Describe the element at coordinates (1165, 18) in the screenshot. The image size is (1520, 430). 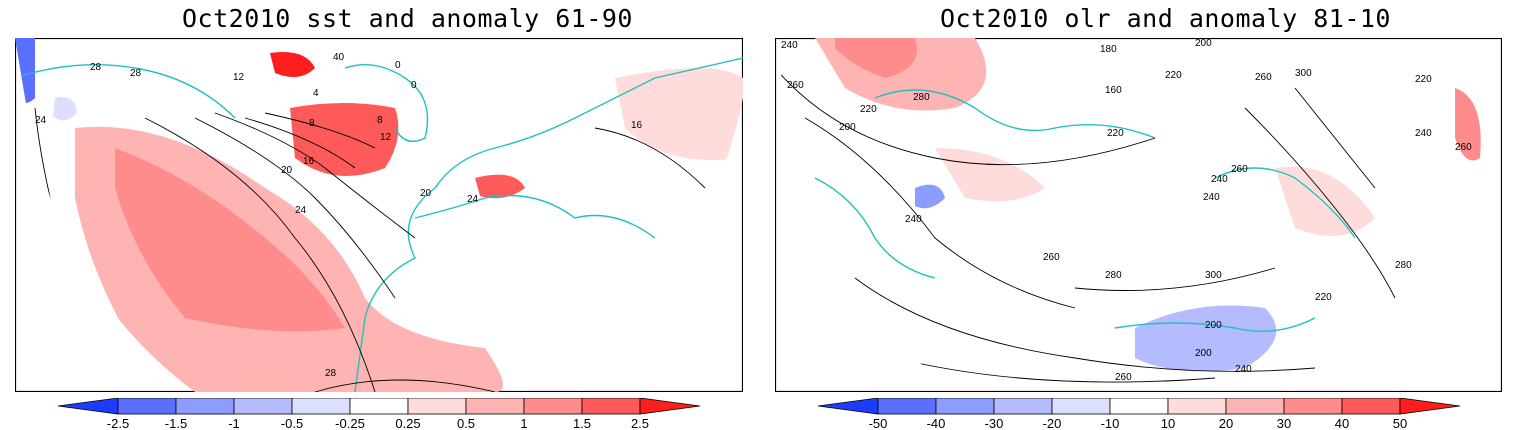
I see `right-panel-title: Oct2010 olr and anomaly 81-10` at that location.